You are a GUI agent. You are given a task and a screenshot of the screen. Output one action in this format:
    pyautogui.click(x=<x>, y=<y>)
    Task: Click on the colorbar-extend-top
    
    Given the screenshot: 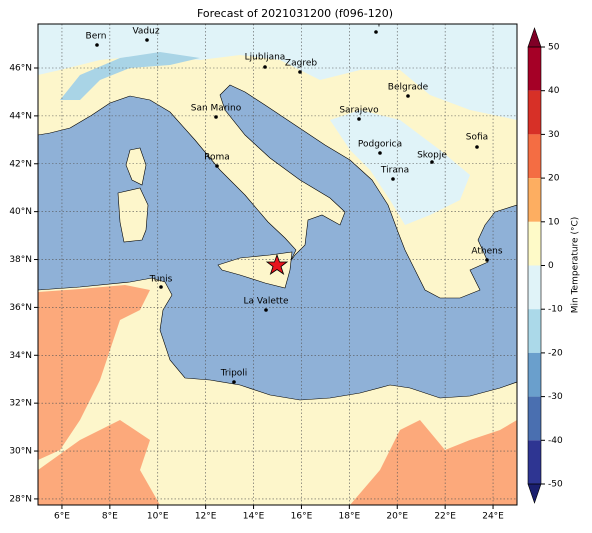 What is the action you would take?
    pyautogui.click(x=534, y=37)
    